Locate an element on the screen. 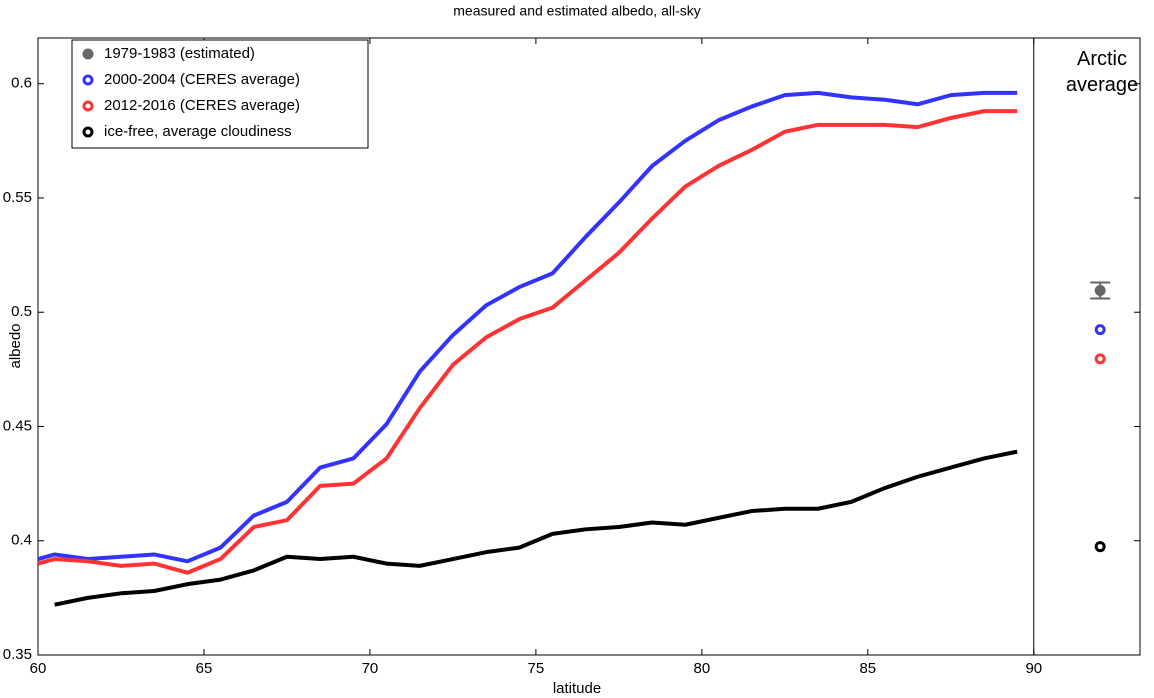 Image resolution: width=1154 pixels, height=698 pixels. y-tick-label: 0.55 is located at coordinates (17, 197).